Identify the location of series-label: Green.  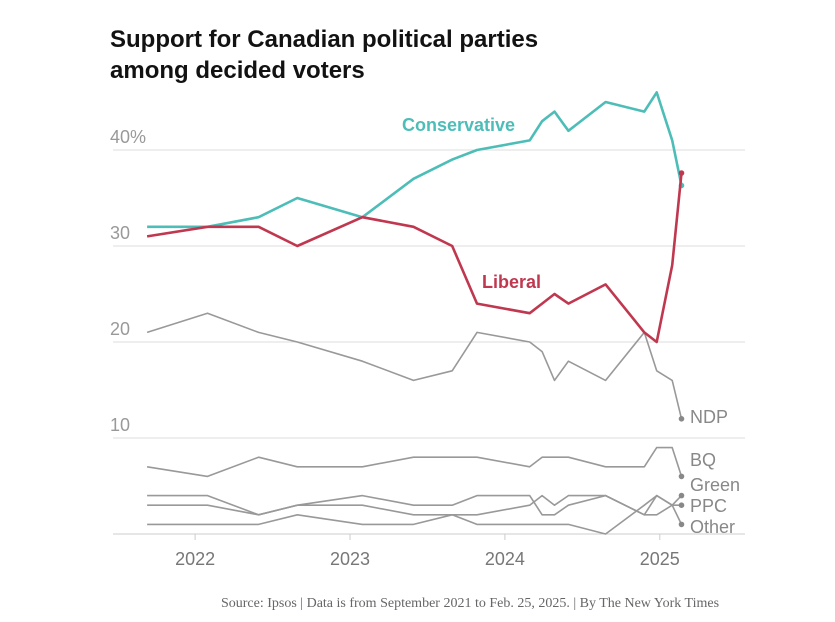
(715, 485).